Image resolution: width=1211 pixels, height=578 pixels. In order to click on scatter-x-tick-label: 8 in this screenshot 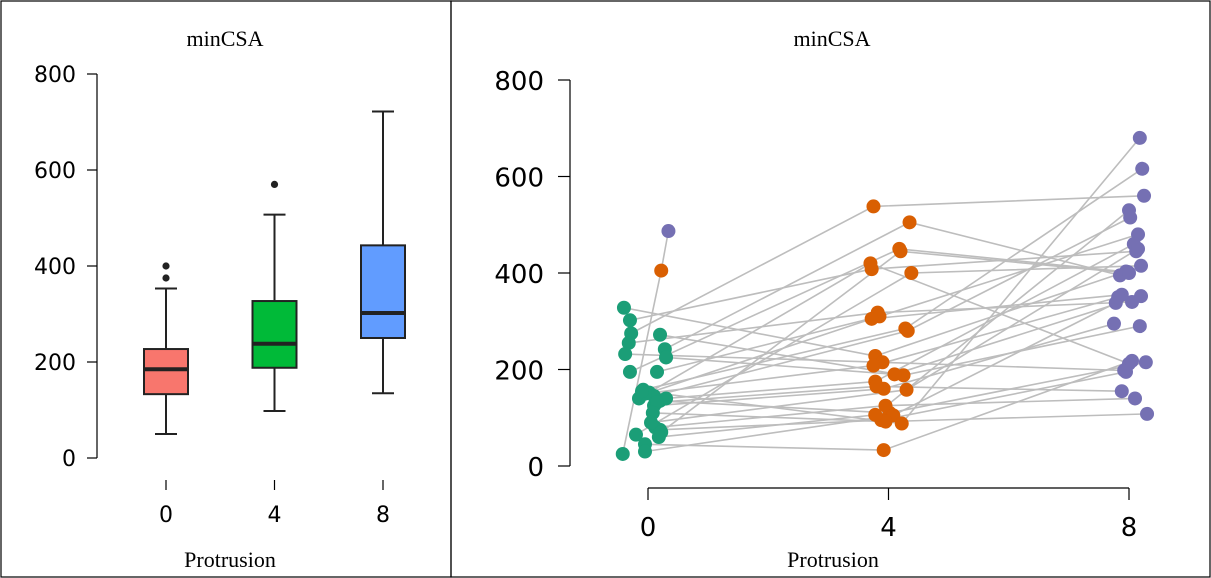, I will do `click(1129, 528)`.